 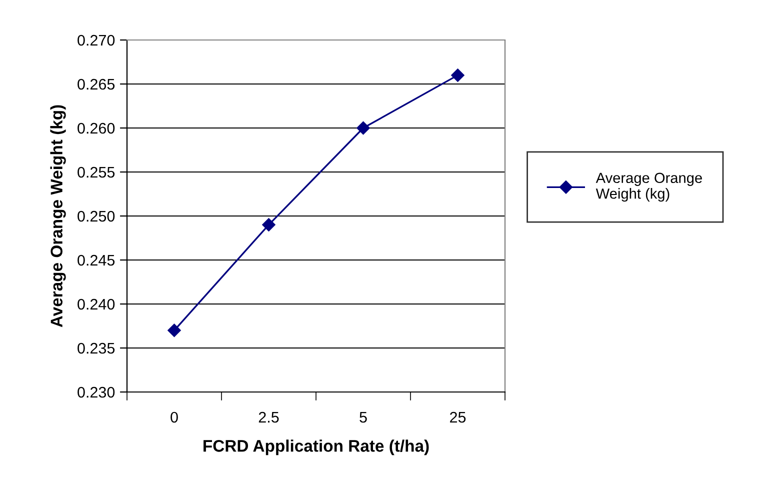 I want to click on y-tick-label: 0.230, so click(x=96, y=392).